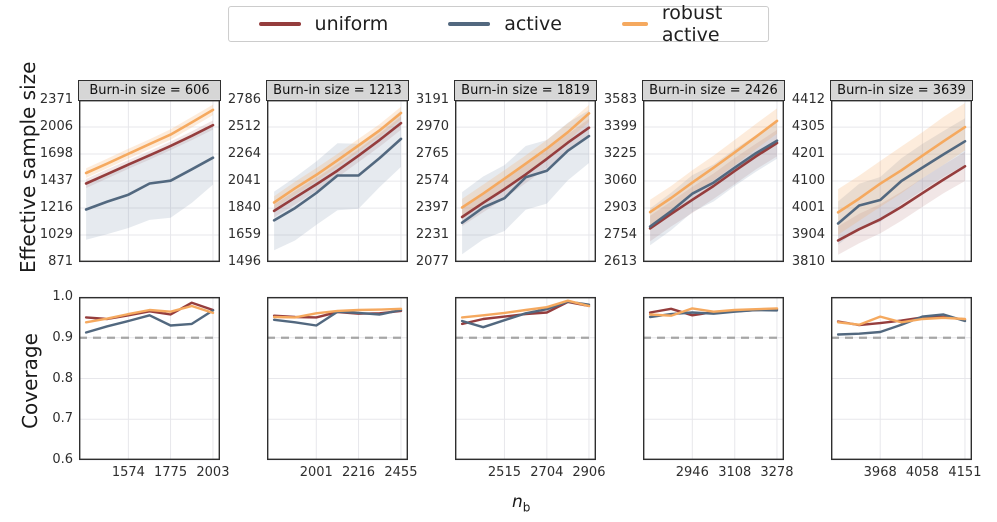 This screenshot has width=997, height=522. Describe the element at coordinates (808, 207) in the screenshot. I see `ess-ytick-label: 4001` at that location.